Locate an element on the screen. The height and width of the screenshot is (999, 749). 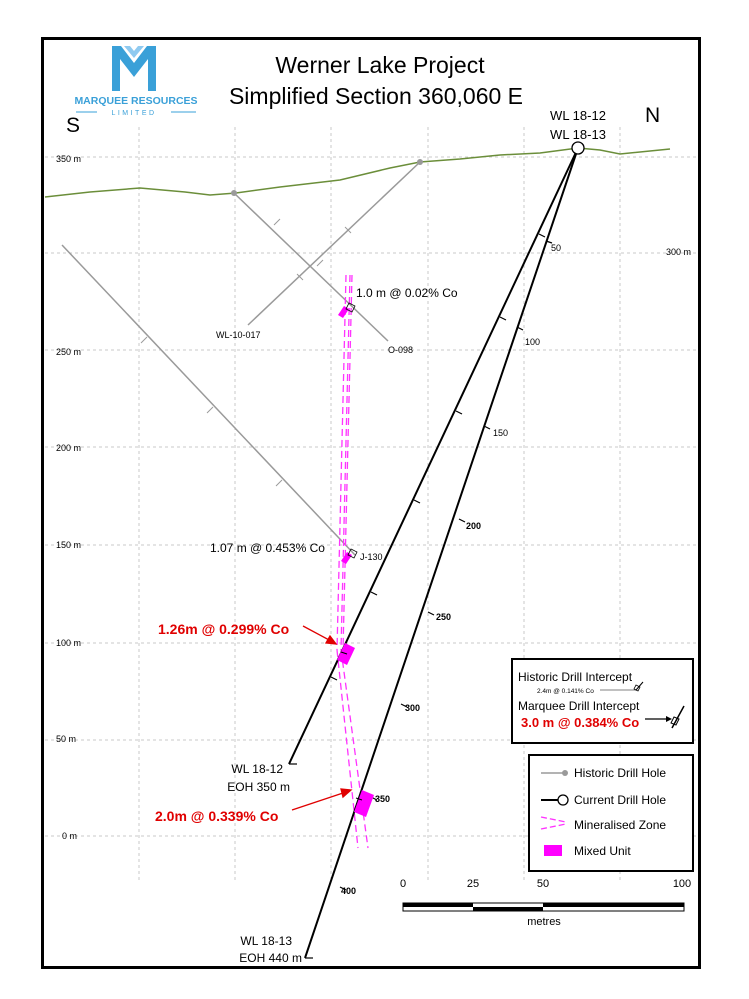
historic-intercept-label-2: 1.07 m @ 0.453% Co is located at coordinates (267, 548).